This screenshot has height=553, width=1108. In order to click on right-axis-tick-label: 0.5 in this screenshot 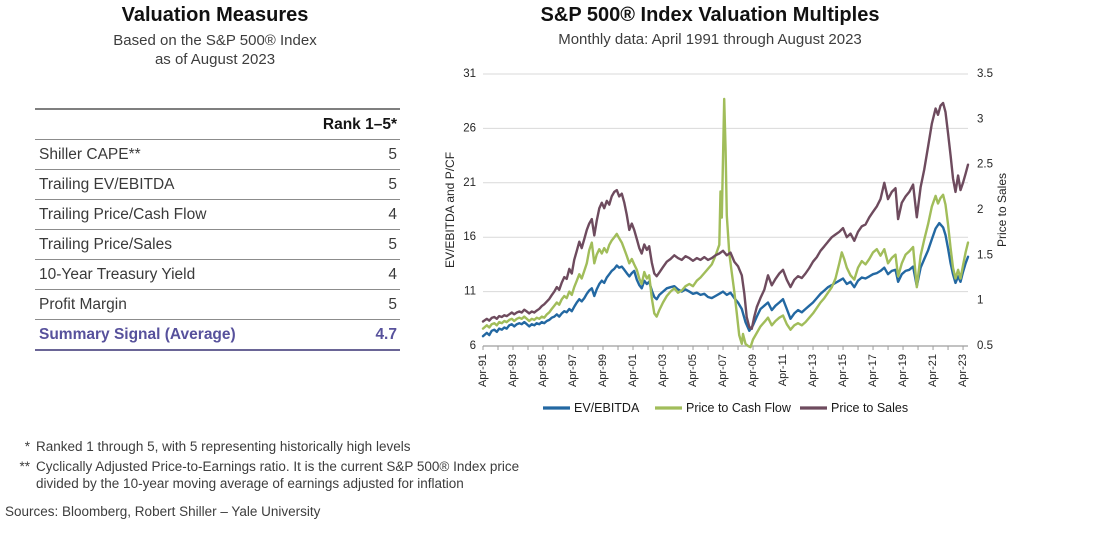, I will do `click(985, 346)`.